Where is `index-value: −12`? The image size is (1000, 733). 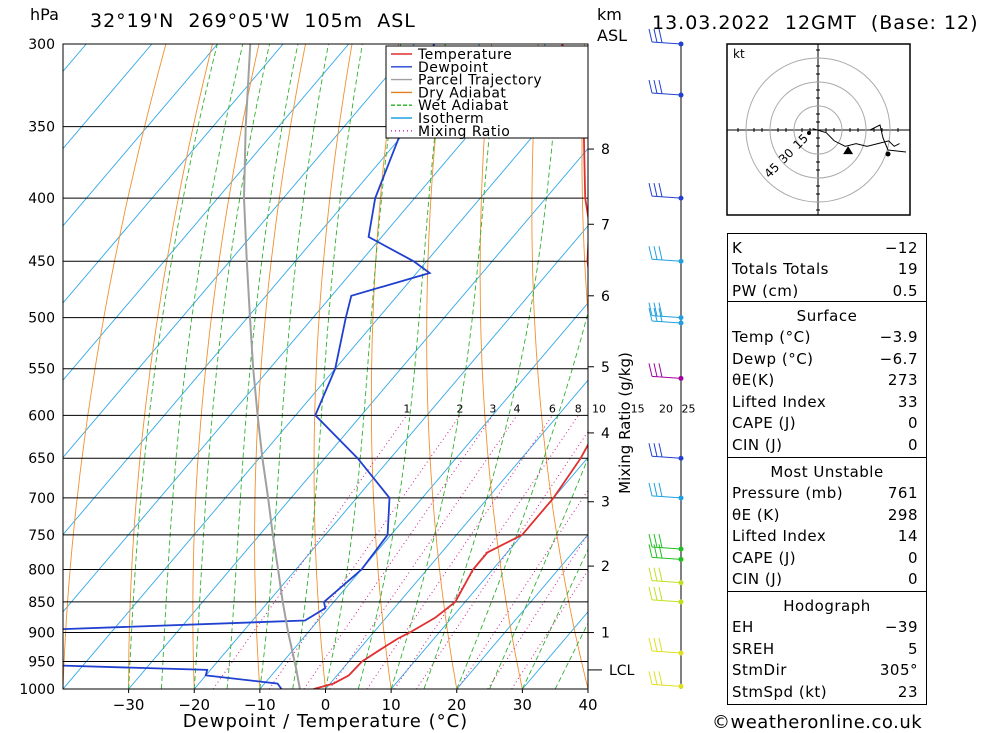
index-value: −12 is located at coordinates (901, 247).